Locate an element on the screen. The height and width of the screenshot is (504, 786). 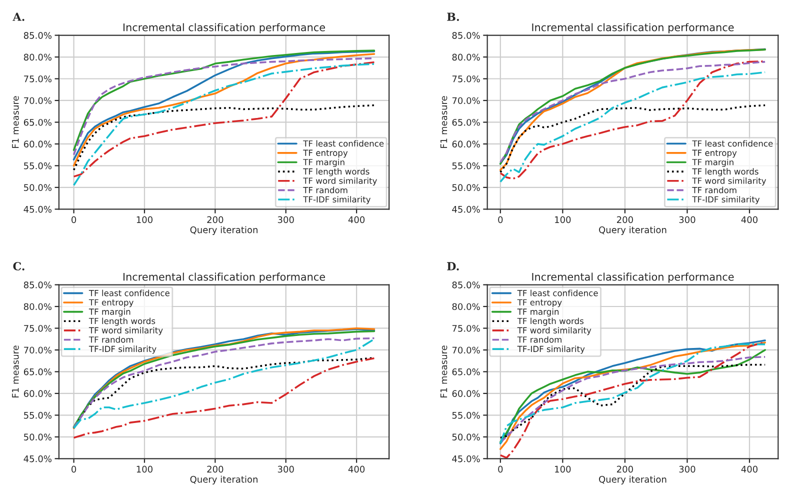
text: C. is located at coordinates (18, 266).